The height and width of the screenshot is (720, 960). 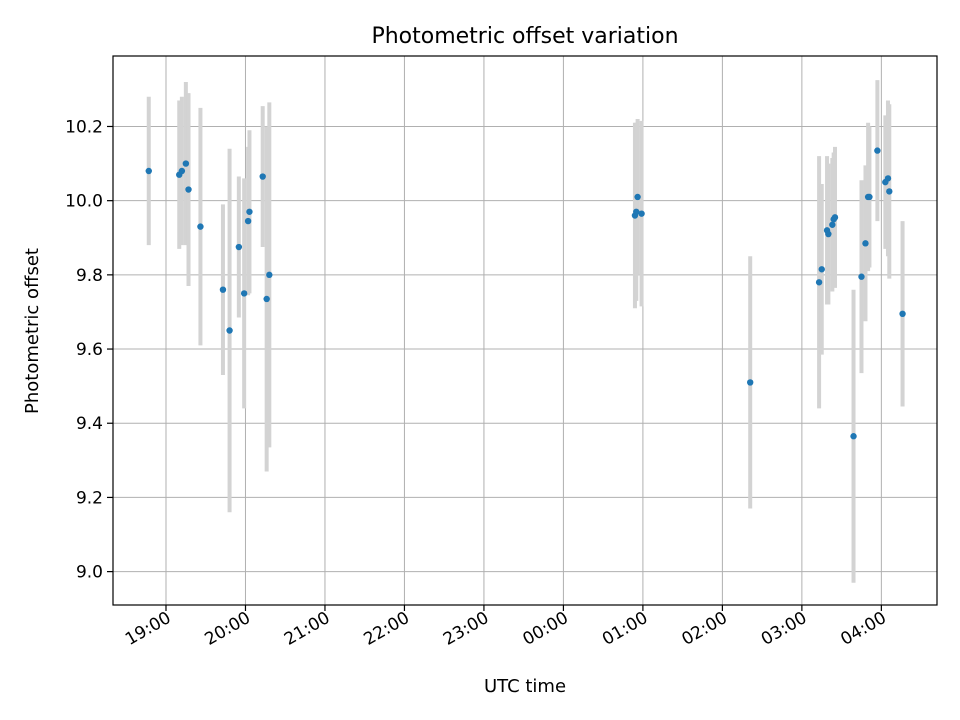 What do you see at coordinates (228, 629) in the screenshot?
I see `x-tick-label: 20:00` at bounding box center [228, 629].